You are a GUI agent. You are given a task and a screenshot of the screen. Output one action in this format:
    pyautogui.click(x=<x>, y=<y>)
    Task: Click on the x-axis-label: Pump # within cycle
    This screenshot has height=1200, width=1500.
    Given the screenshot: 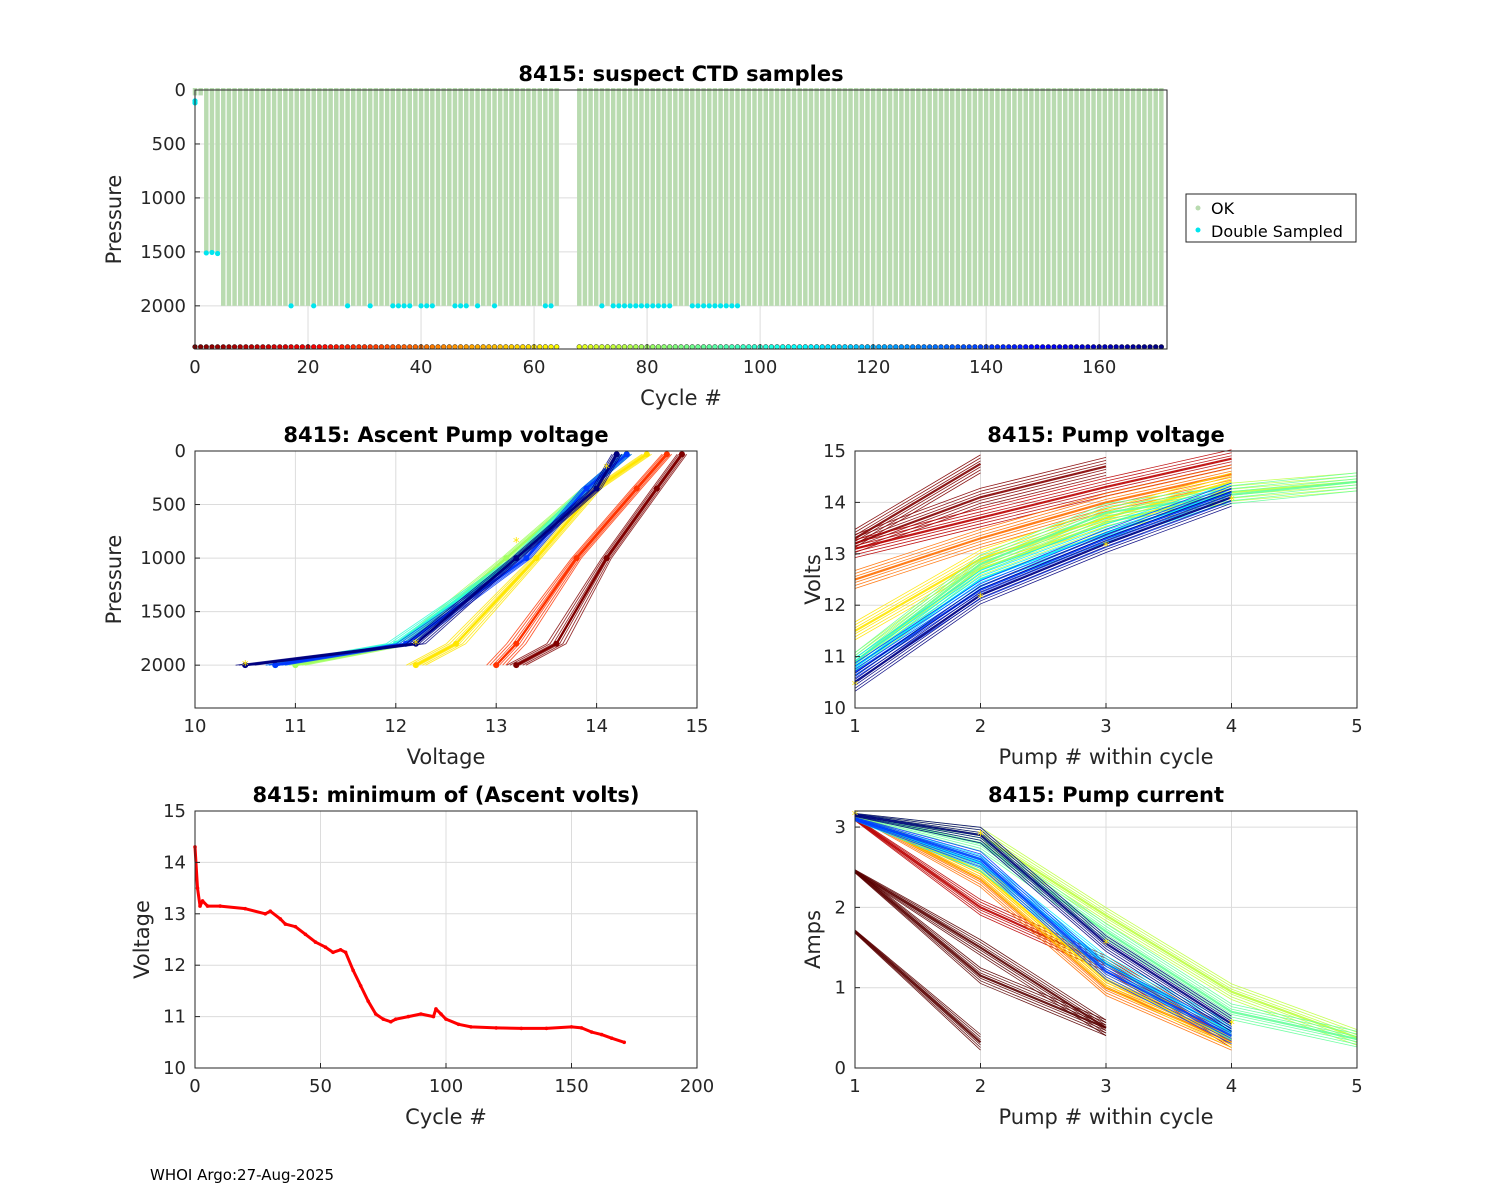 What is the action you would take?
    pyautogui.click(x=1106, y=757)
    